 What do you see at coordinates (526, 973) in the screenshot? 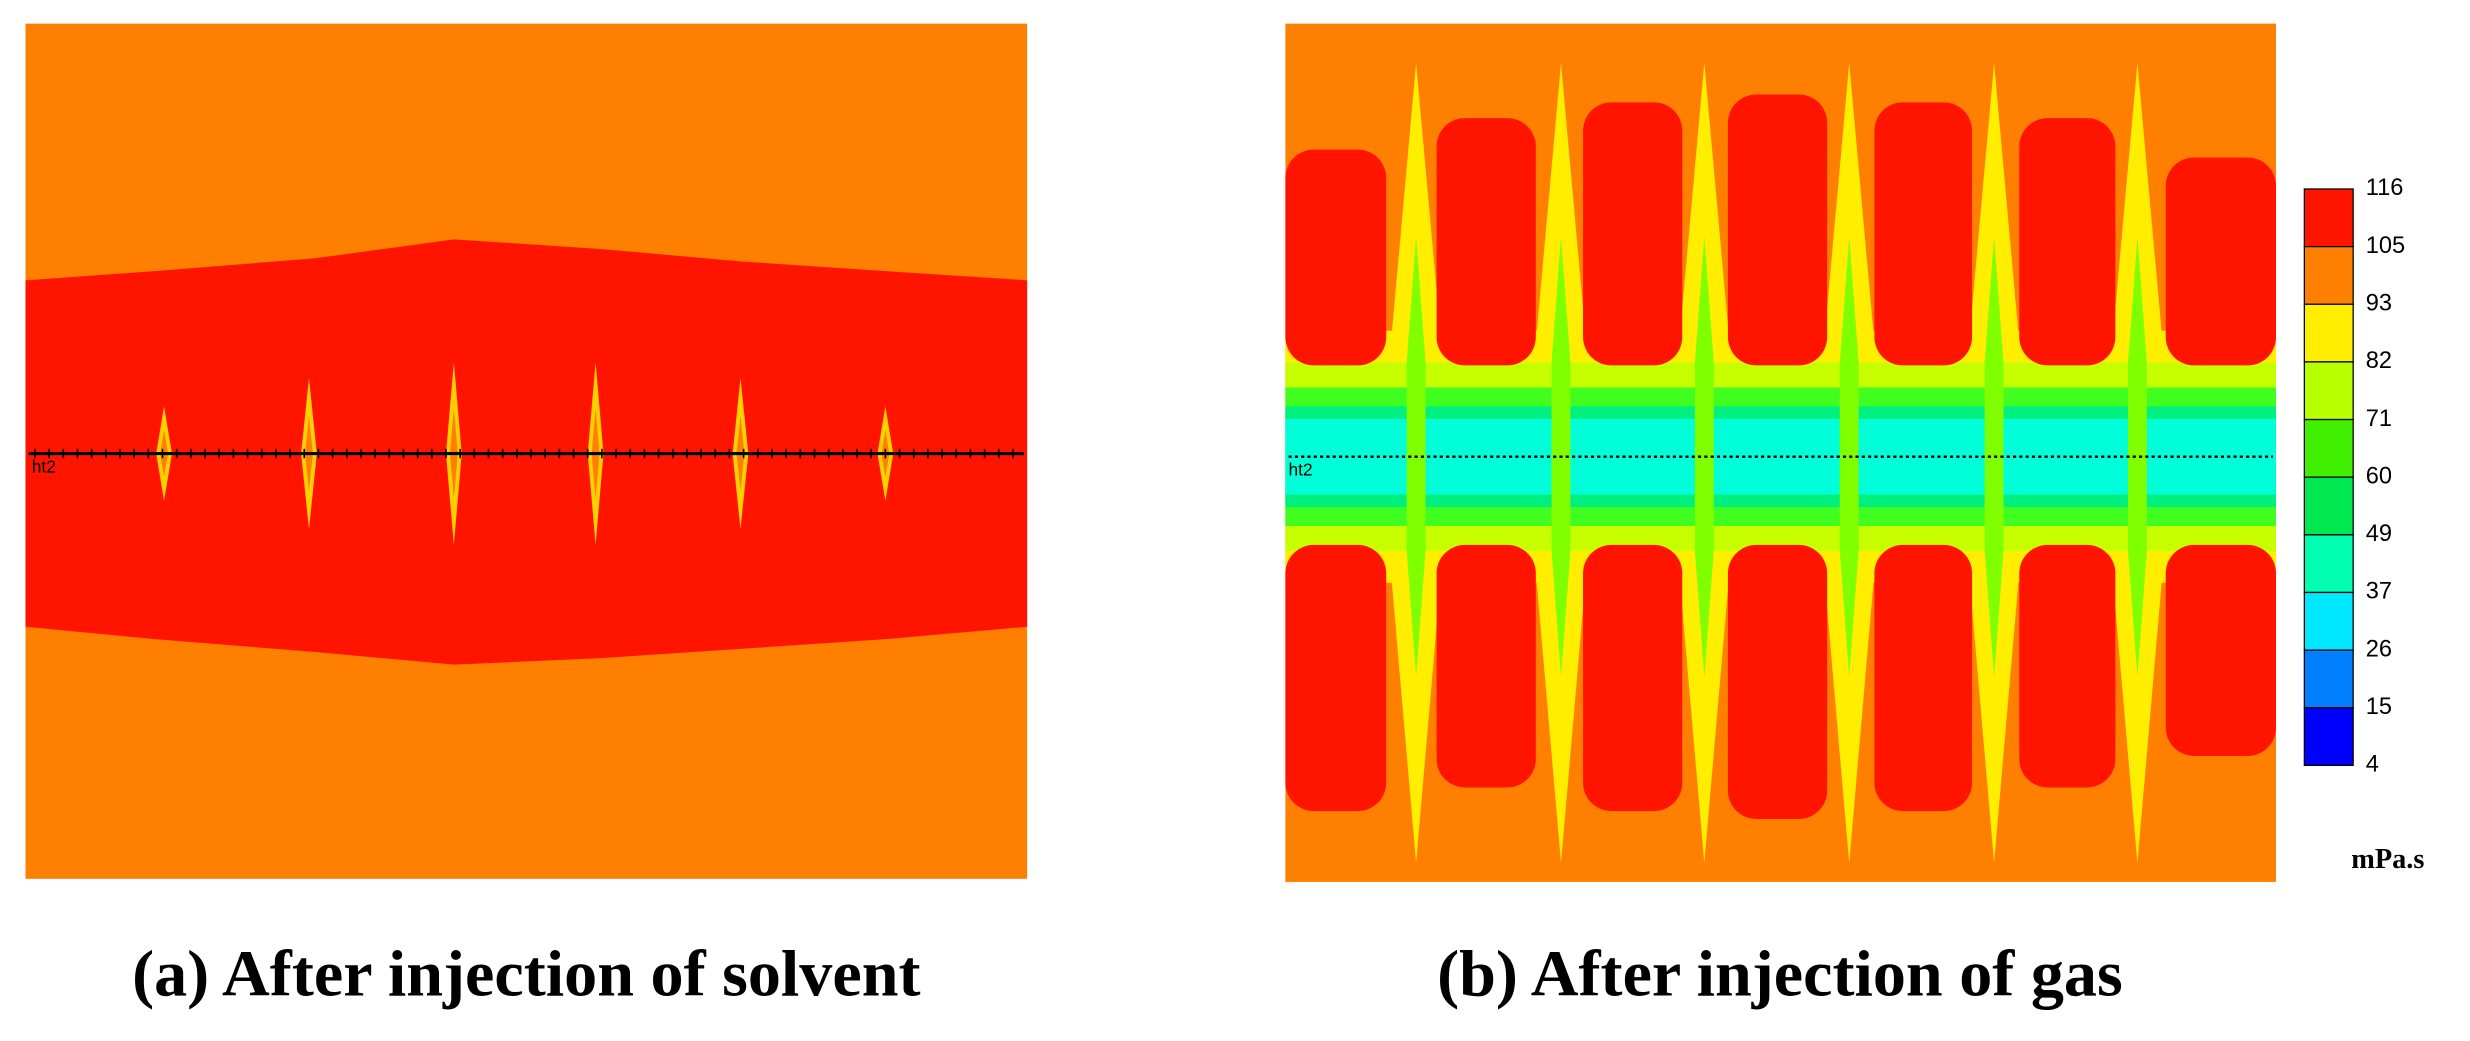
I see `caption: (a) After injection of solvent` at bounding box center [526, 973].